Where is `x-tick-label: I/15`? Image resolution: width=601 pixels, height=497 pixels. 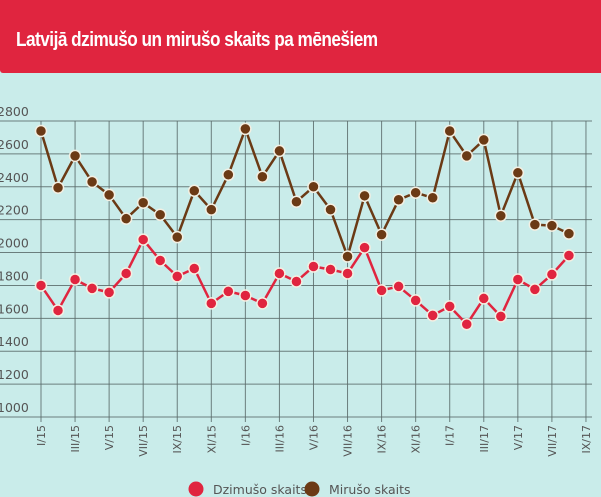
x-tick-label: I/15 is located at coordinates (41, 435).